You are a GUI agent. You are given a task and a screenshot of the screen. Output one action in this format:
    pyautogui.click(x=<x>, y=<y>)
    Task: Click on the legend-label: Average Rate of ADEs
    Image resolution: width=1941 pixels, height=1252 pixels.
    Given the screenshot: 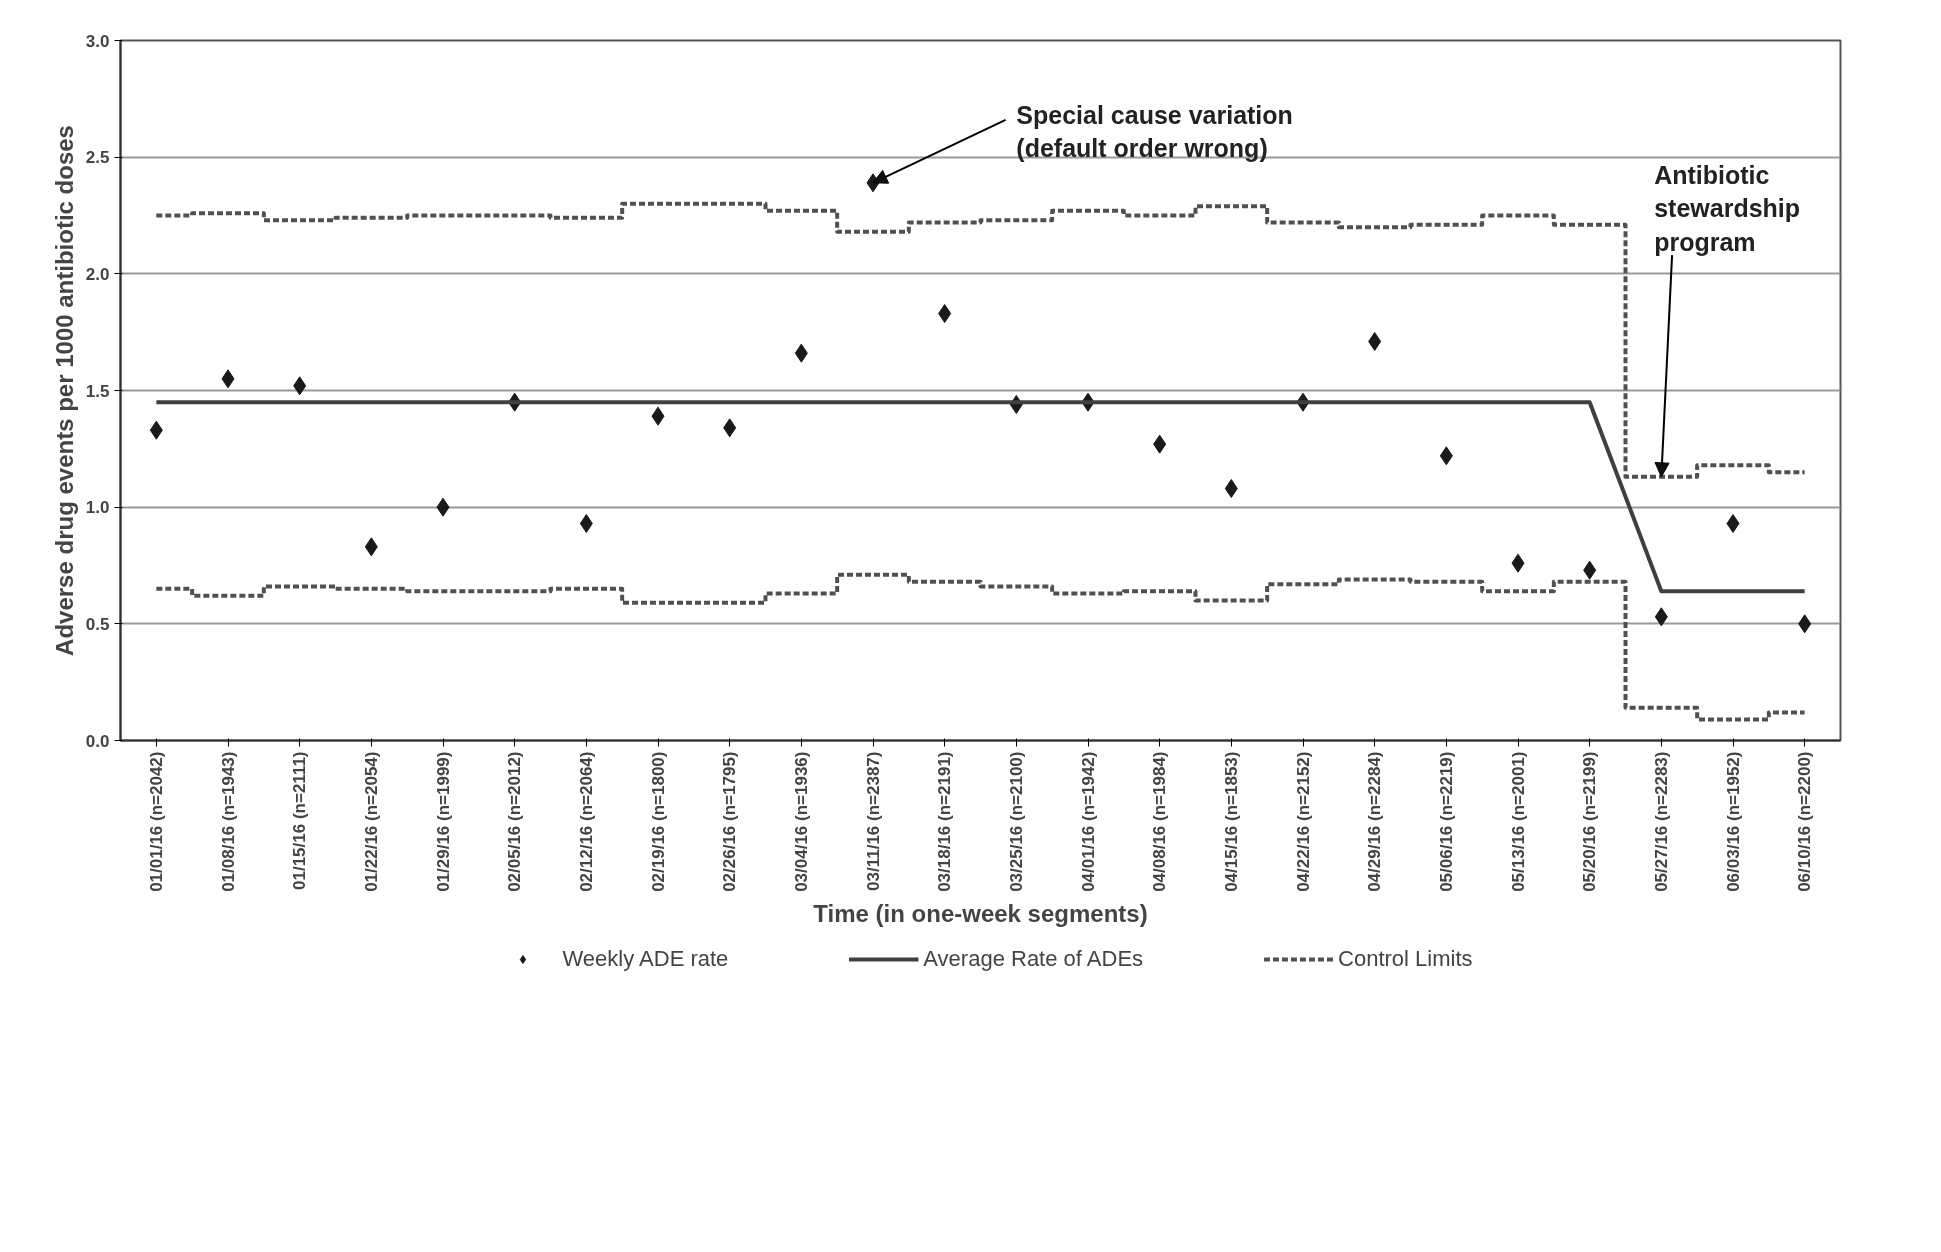 What is the action you would take?
    pyautogui.click(x=1033, y=959)
    